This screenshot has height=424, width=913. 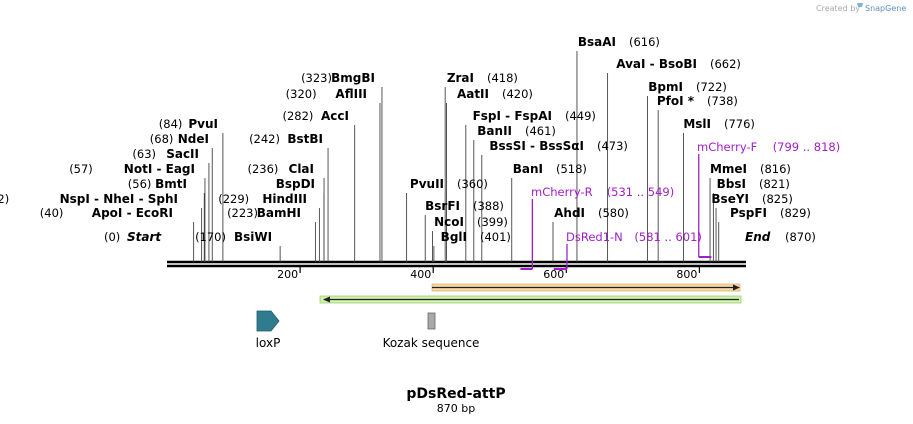 I want to click on primer-range: (581 .. 601), so click(x=668, y=237).